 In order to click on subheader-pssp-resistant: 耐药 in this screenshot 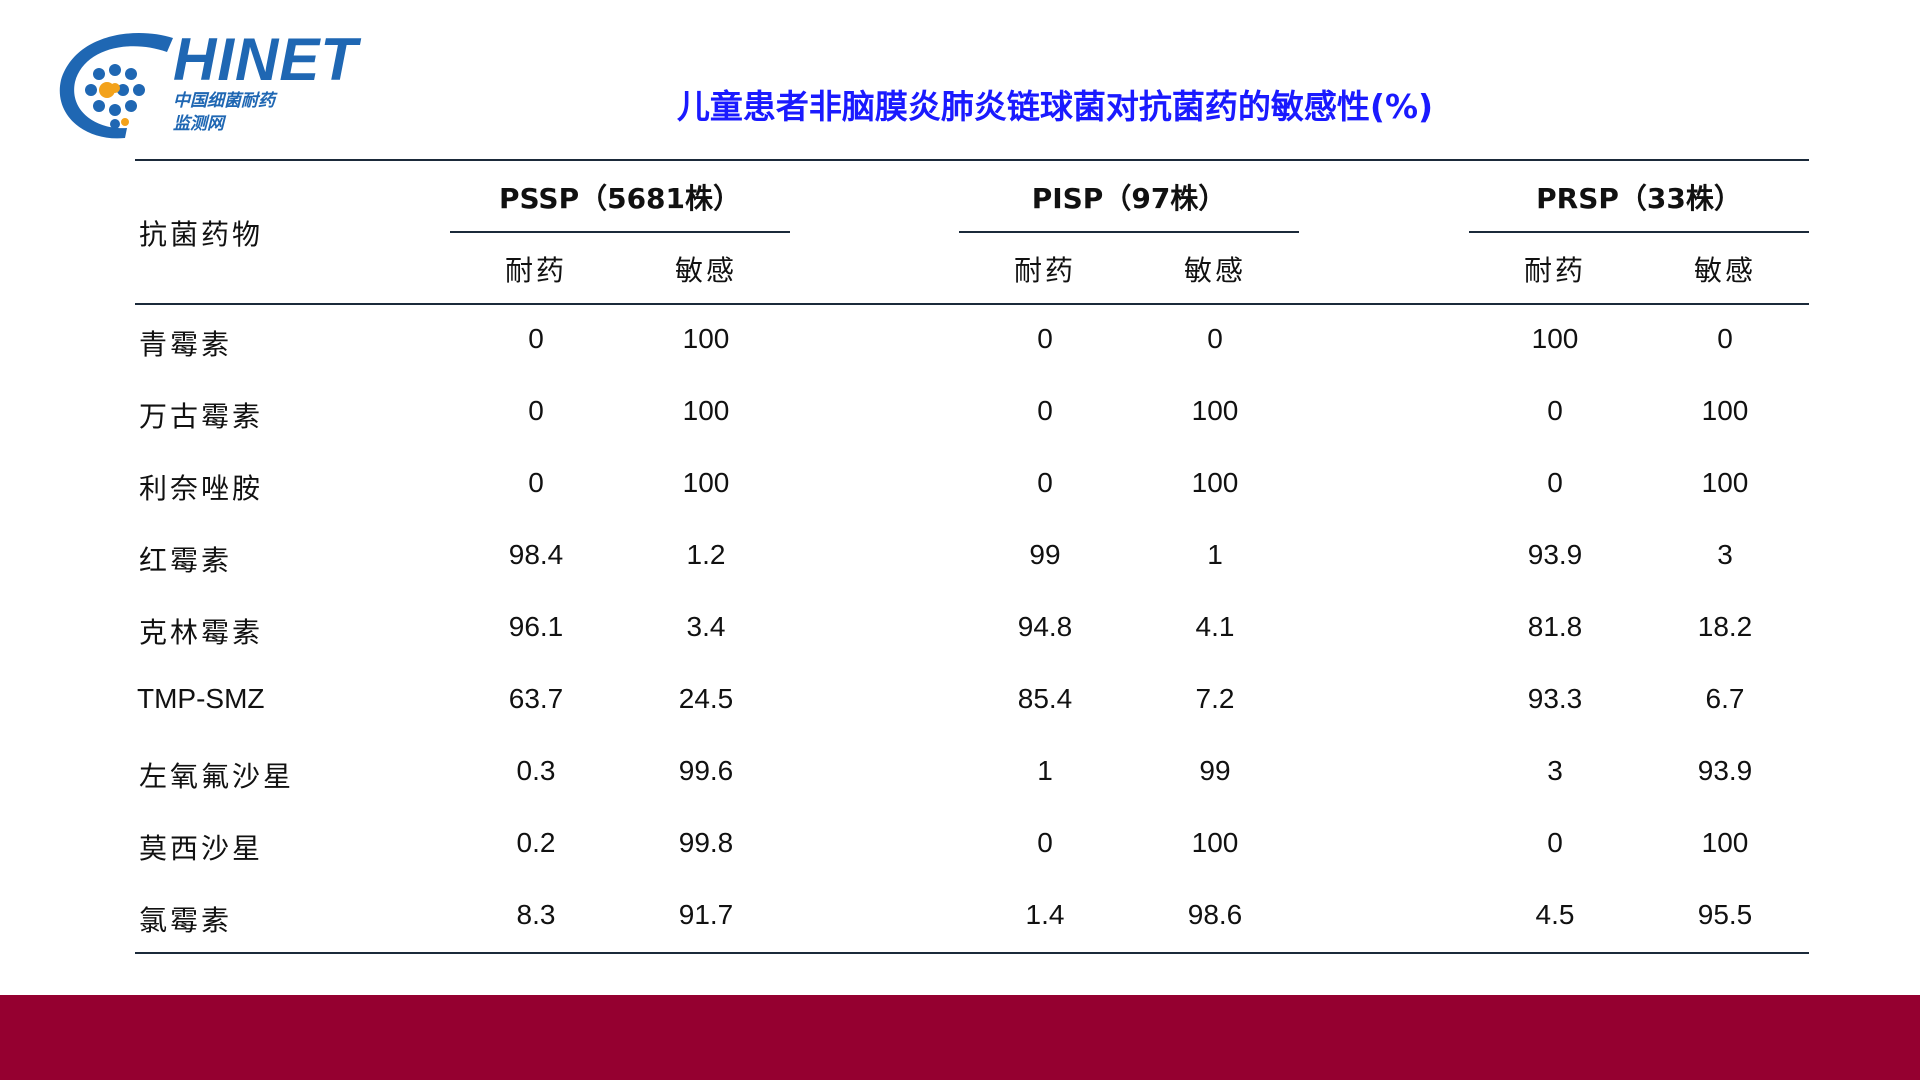, I will do `click(535, 270)`.